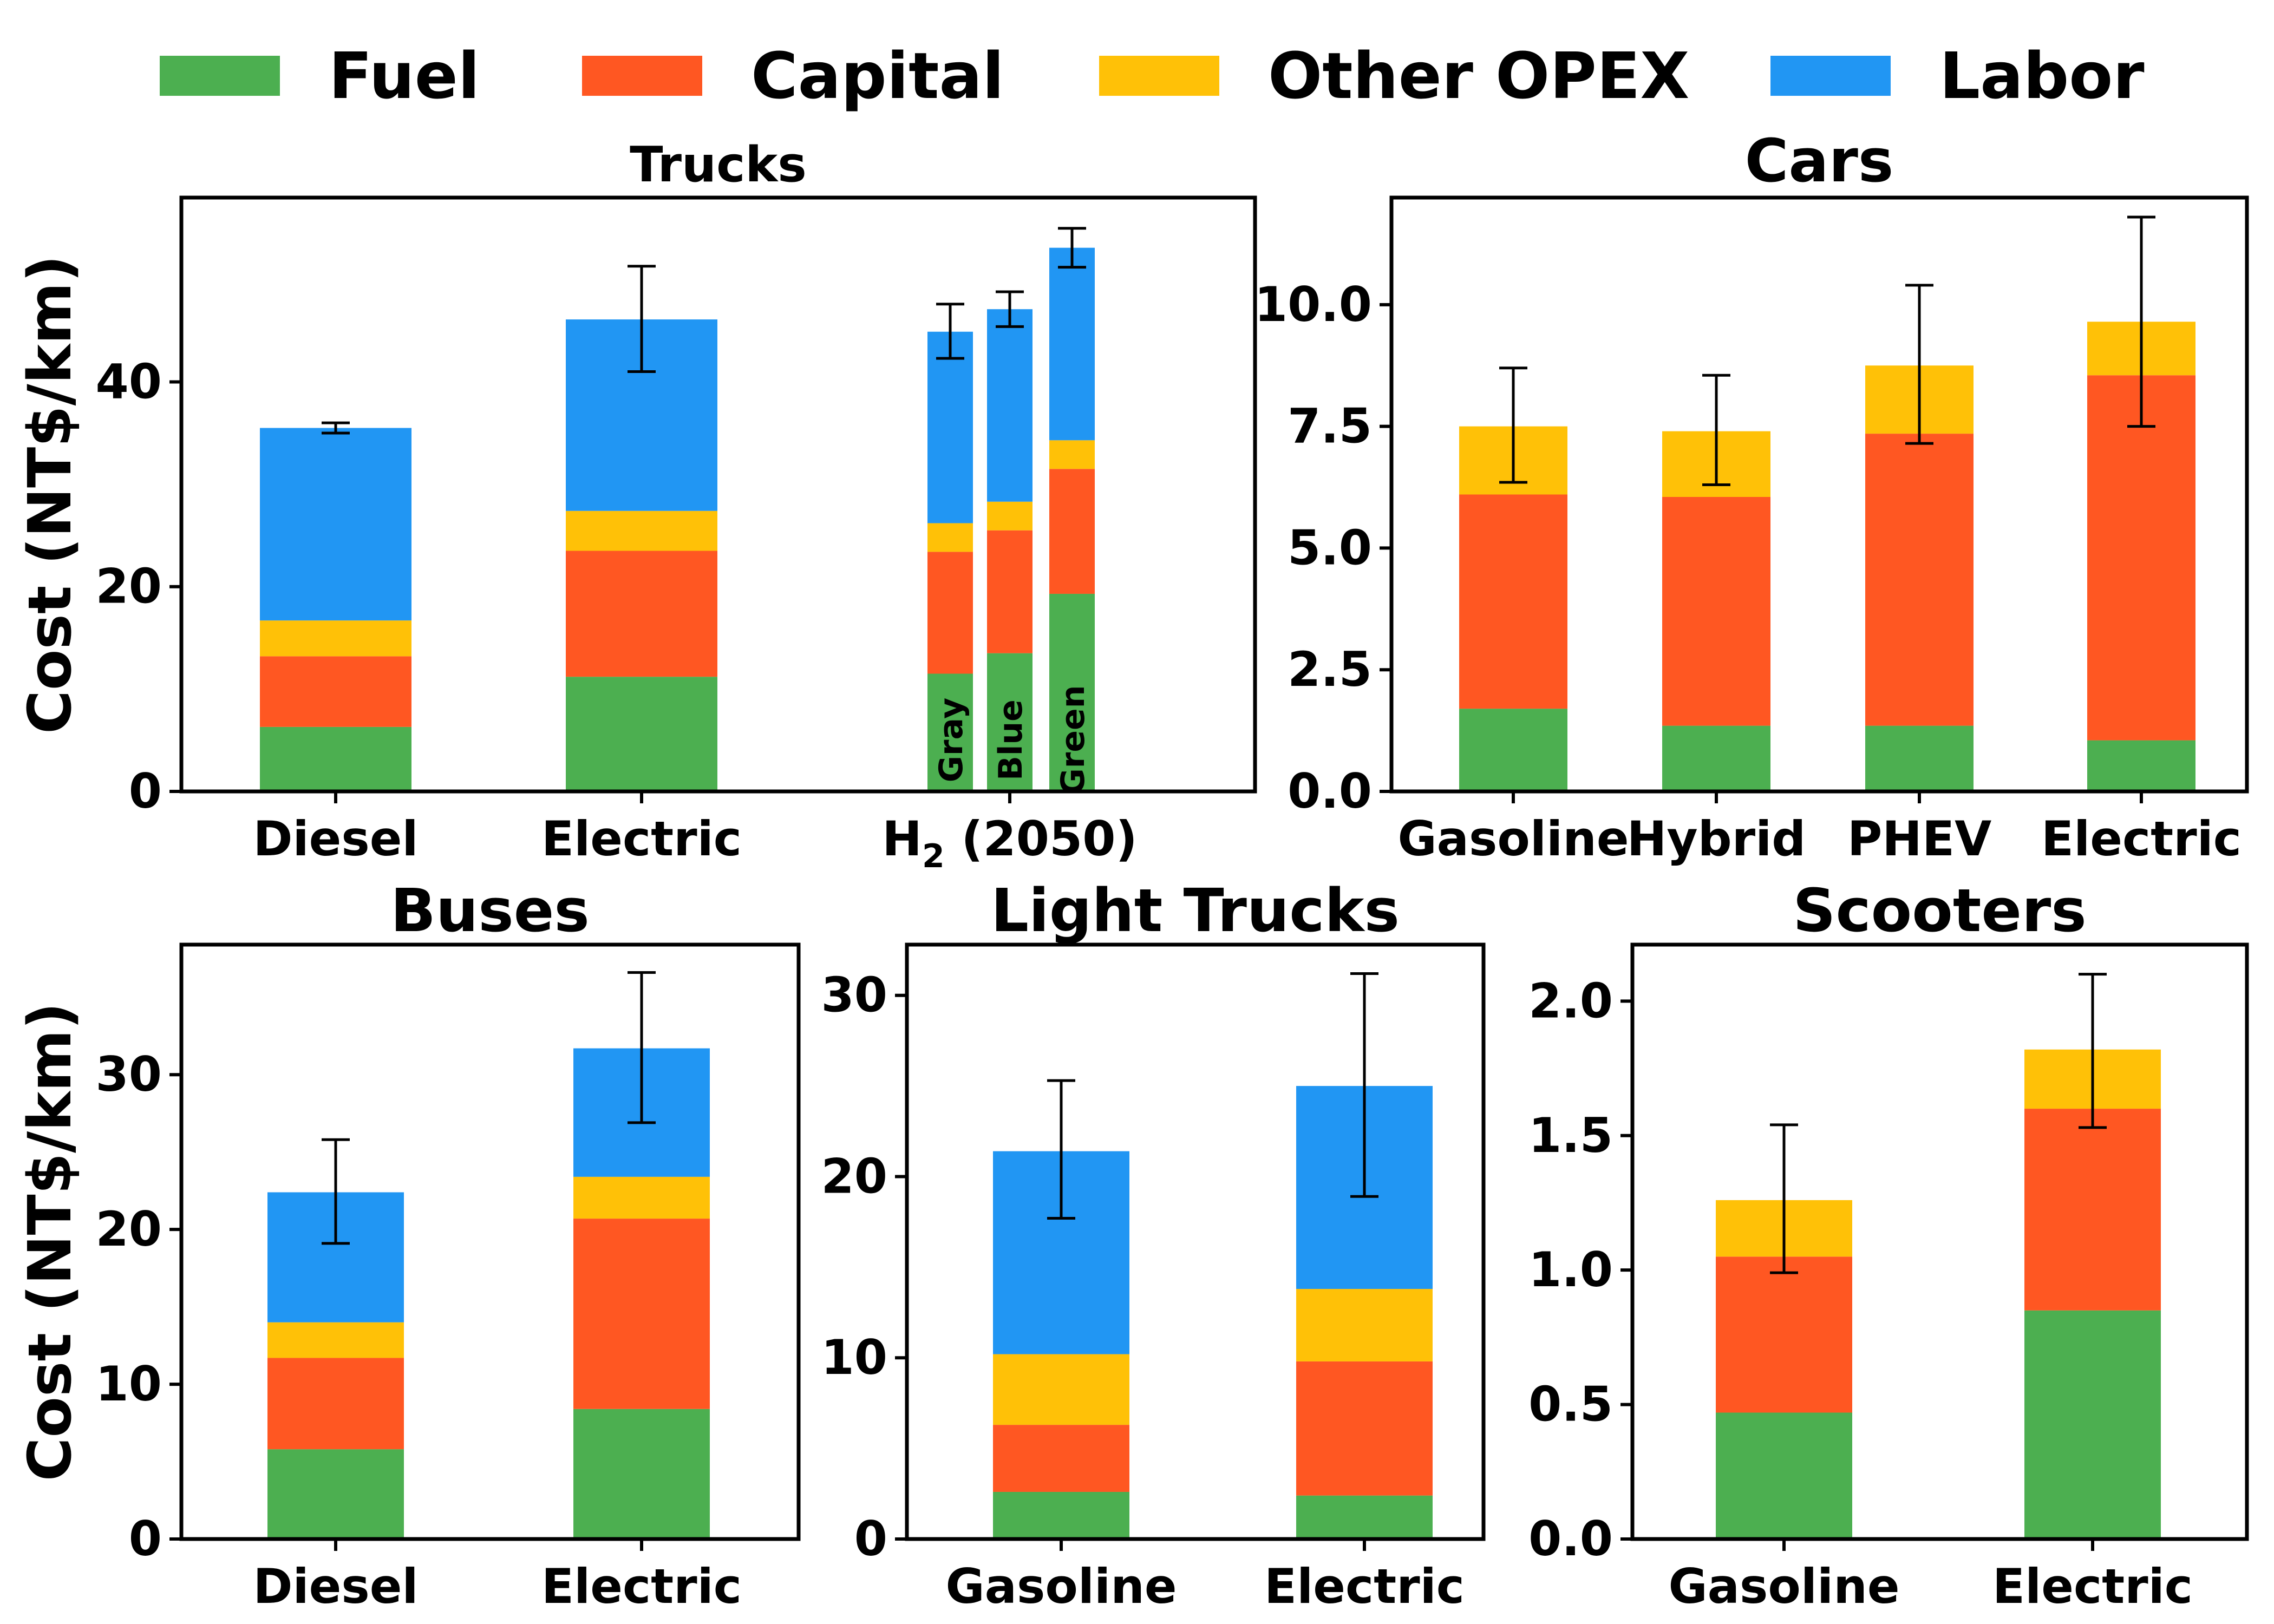  What do you see at coordinates (1717, 839) in the screenshot?
I see `x-tick-label: Hybrid` at bounding box center [1717, 839].